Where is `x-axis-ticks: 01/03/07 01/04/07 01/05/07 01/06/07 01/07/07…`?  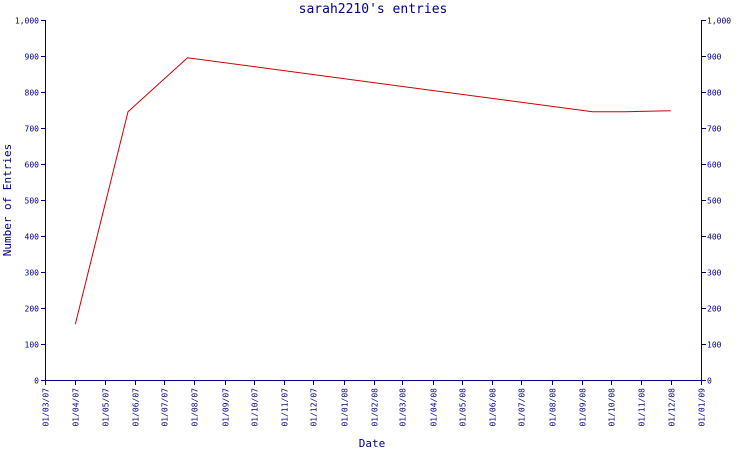
x-axis-ticks: 01/03/07 01/04/07 01/05/07 01/06/07 01/07/07… is located at coordinates (374, 403).